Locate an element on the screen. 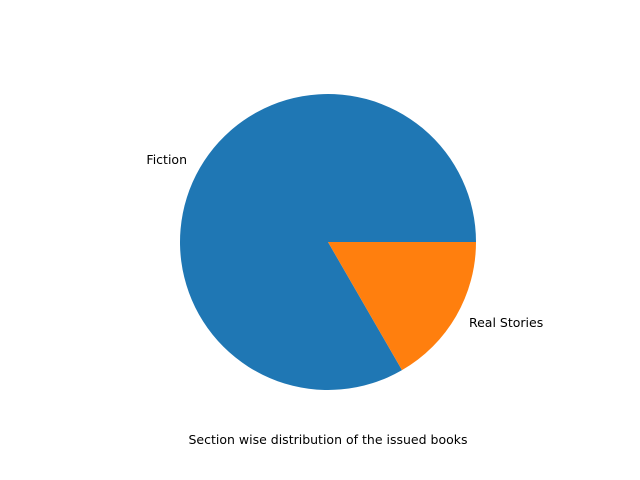 The height and width of the screenshot is (480, 640). pie-slice-real-stories is located at coordinates (402, 306).